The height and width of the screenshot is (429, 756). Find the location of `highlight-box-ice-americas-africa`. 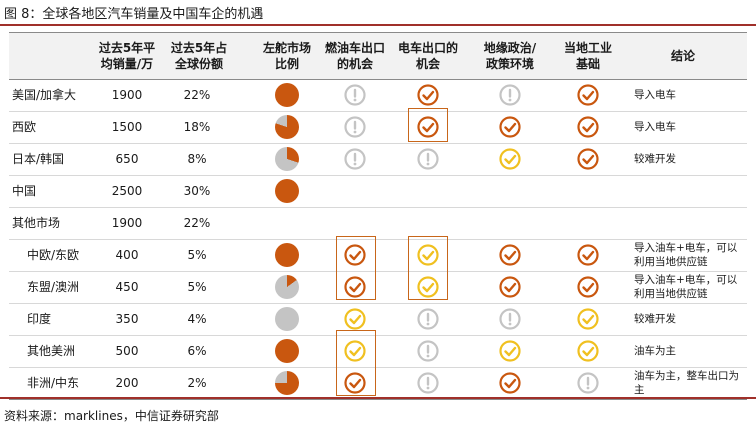

highlight-box-ice-americas-africa is located at coordinates (356, 363).